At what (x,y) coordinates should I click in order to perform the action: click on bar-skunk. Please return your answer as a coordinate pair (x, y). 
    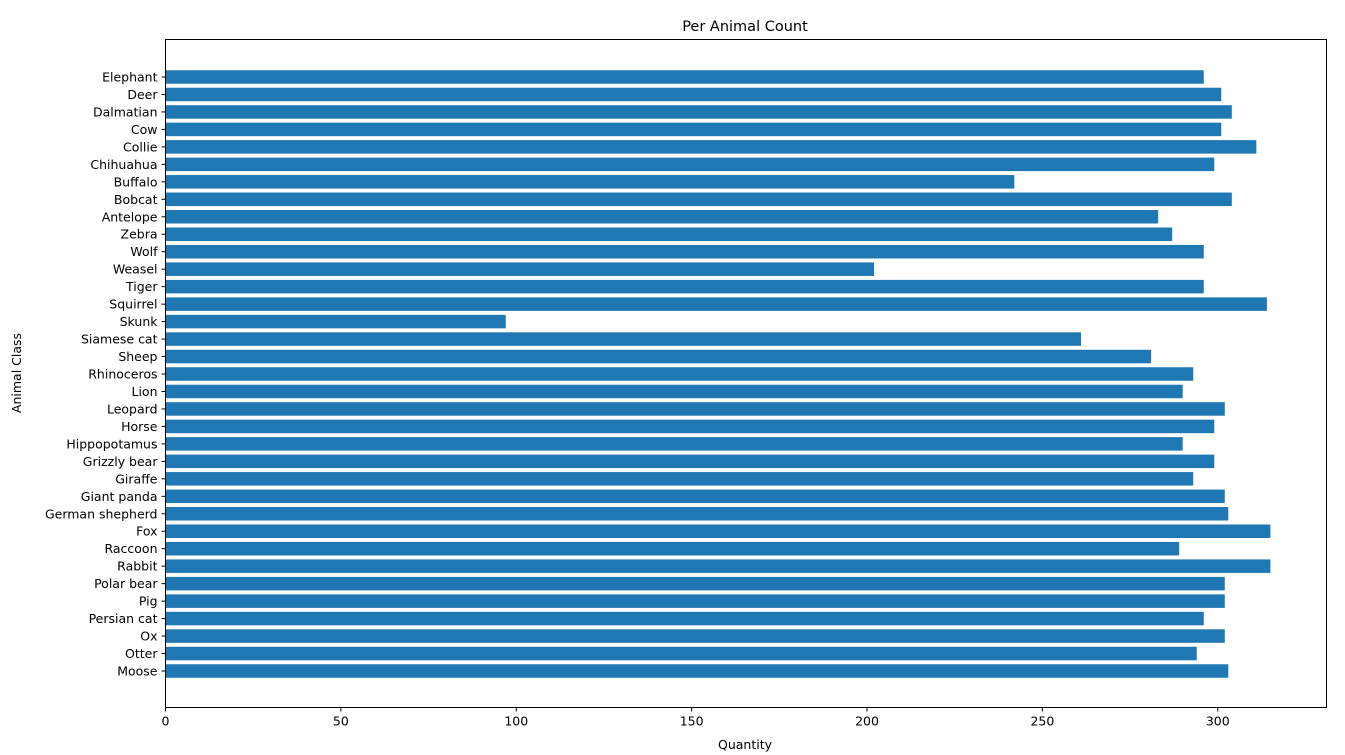
    Looking at the image, I should click on (335, 321).